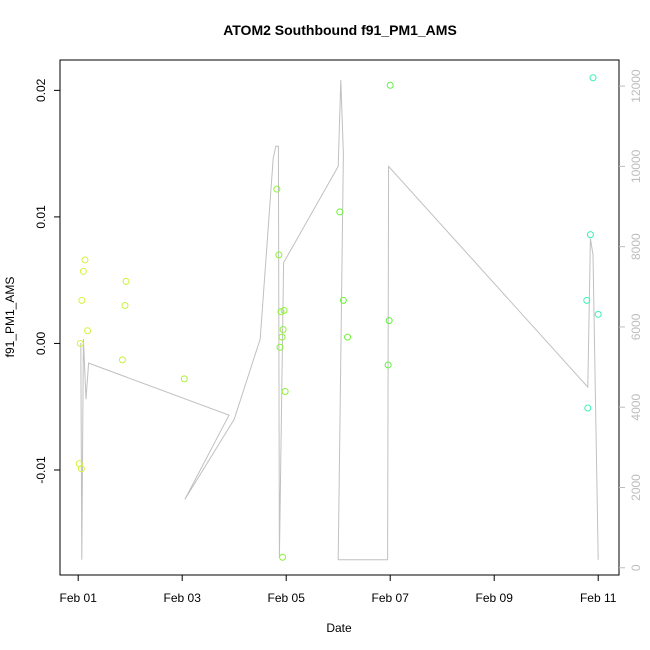  Describe the element at coordinates (636, 326) in the screenshot. I see `y2-tick-label-3: 6000` at that location.